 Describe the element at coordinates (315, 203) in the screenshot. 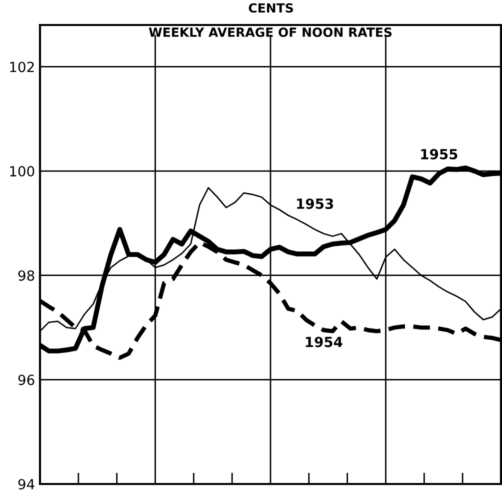

I see `series-label: 1953` at that location.